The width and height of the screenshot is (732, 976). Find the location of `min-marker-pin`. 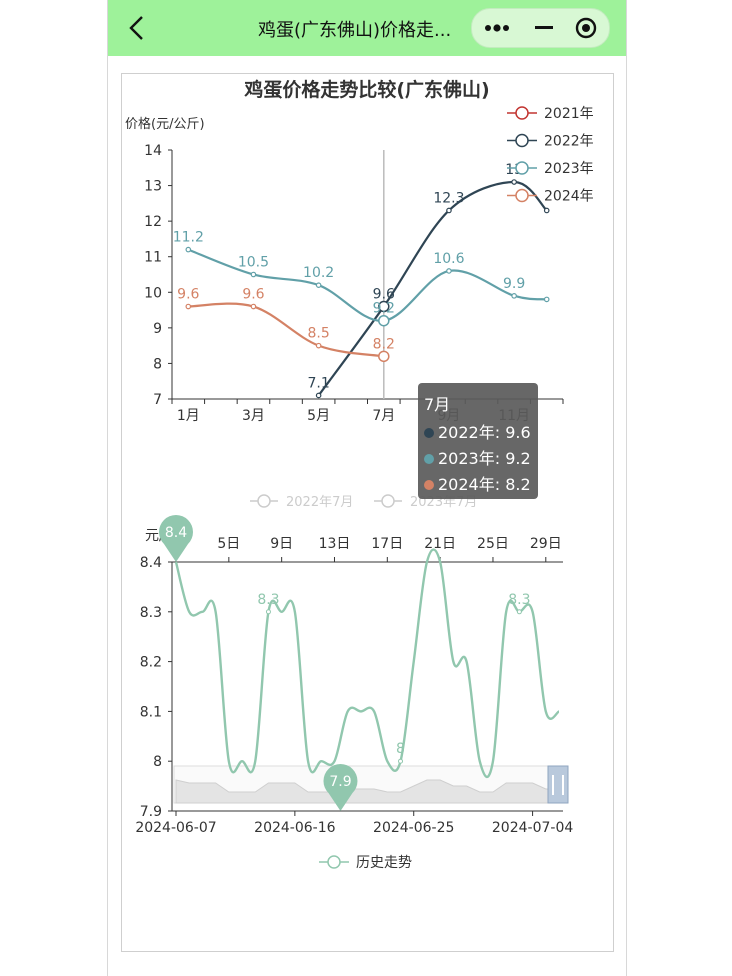

min-marker-pin is located at coordinates (340, 787).